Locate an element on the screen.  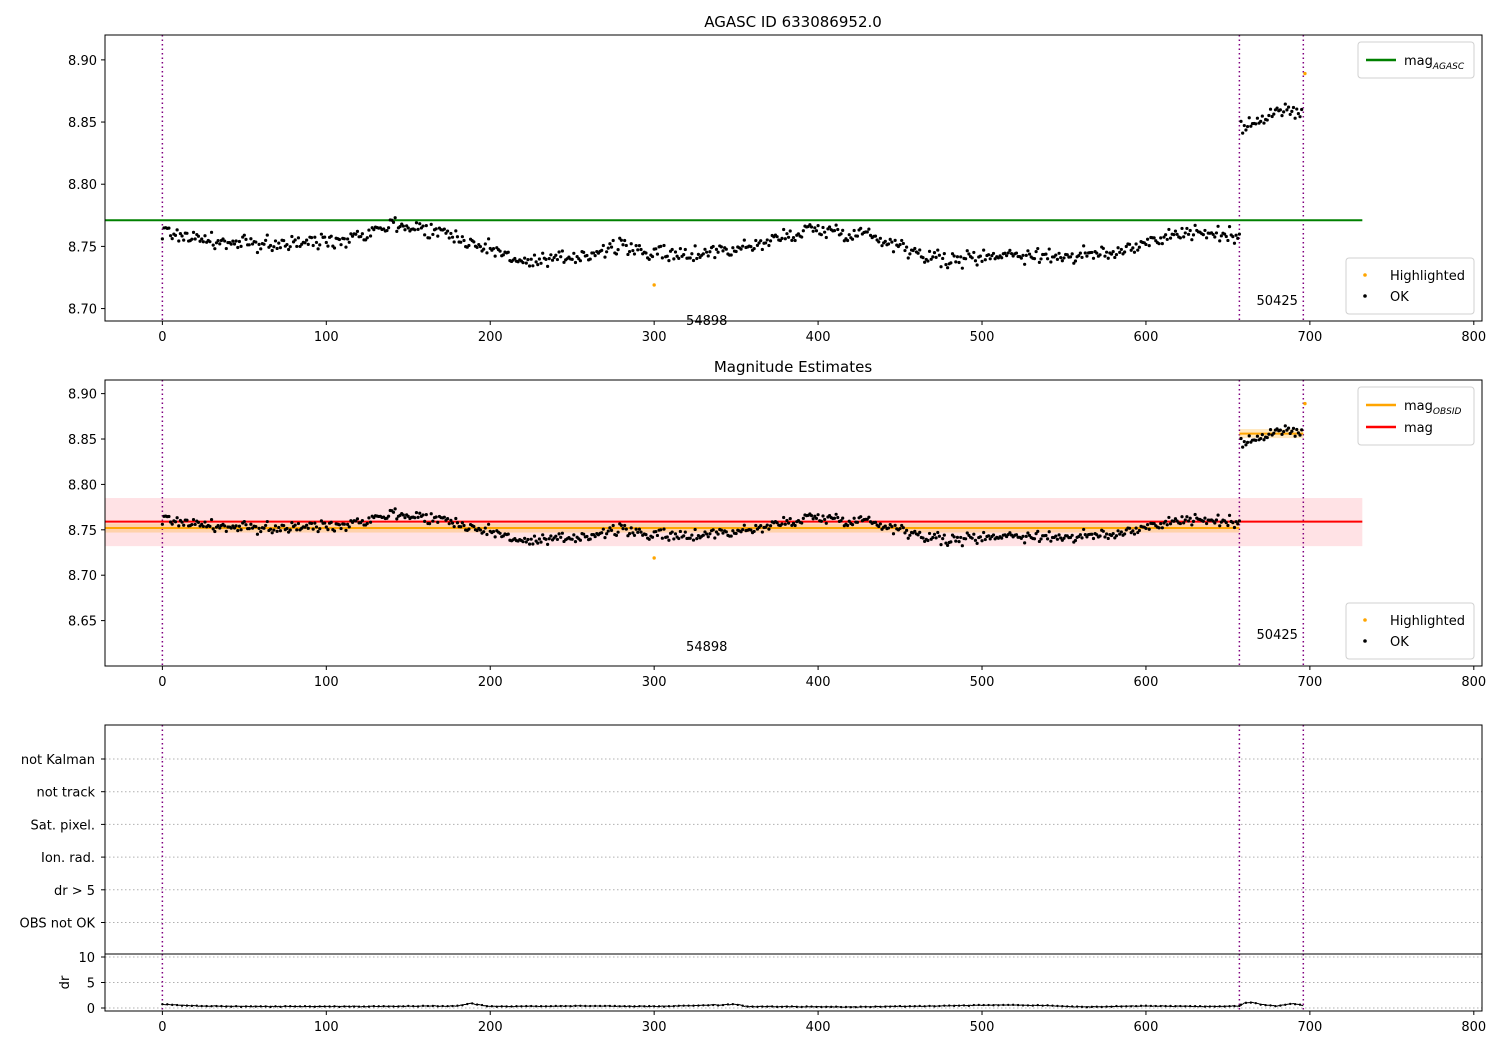
y-tick-label: 8.65 is located at coordinates (82, 622).